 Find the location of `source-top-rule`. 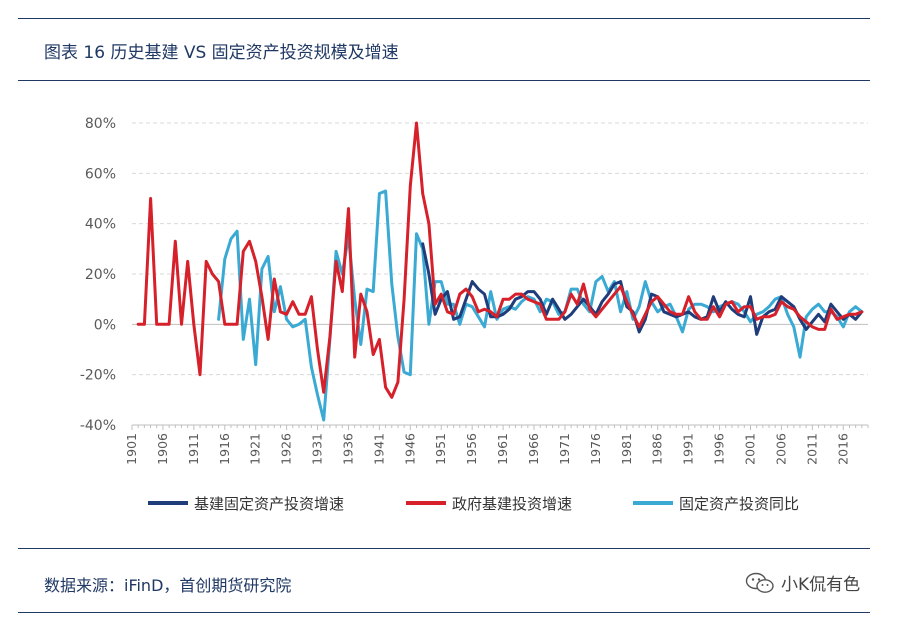

source-top-rule is located at coordinates (444, 548).